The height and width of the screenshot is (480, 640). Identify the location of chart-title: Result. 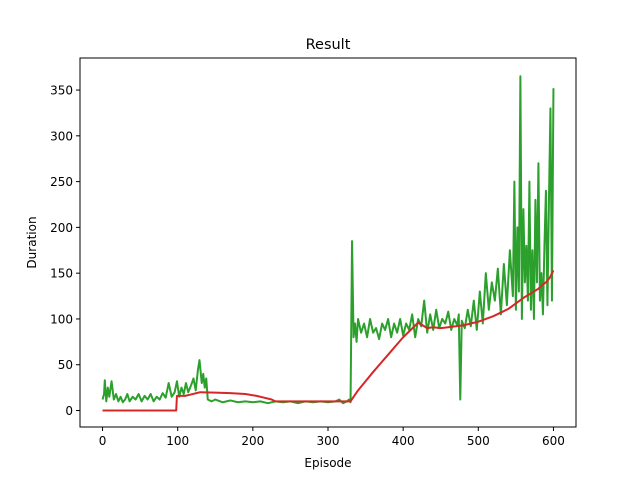
(328, 45).